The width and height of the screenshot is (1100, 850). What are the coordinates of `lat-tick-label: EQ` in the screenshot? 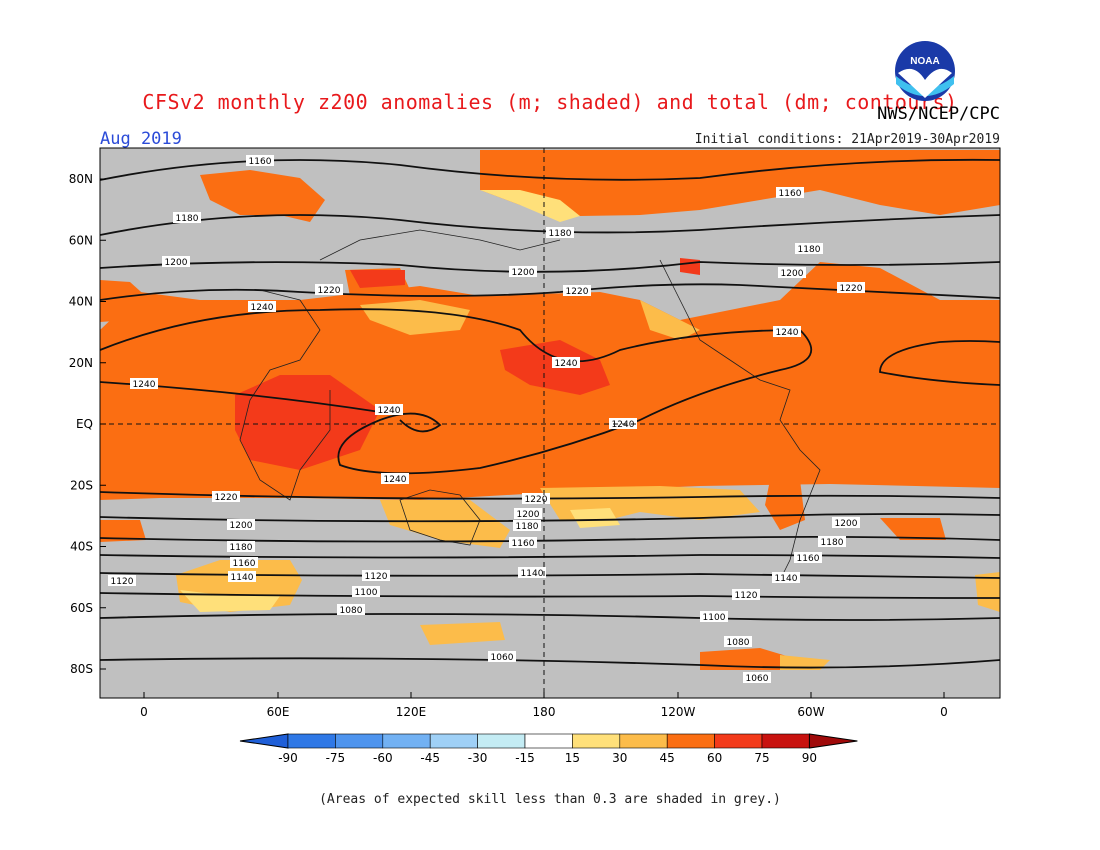 It's located at (84, 424).